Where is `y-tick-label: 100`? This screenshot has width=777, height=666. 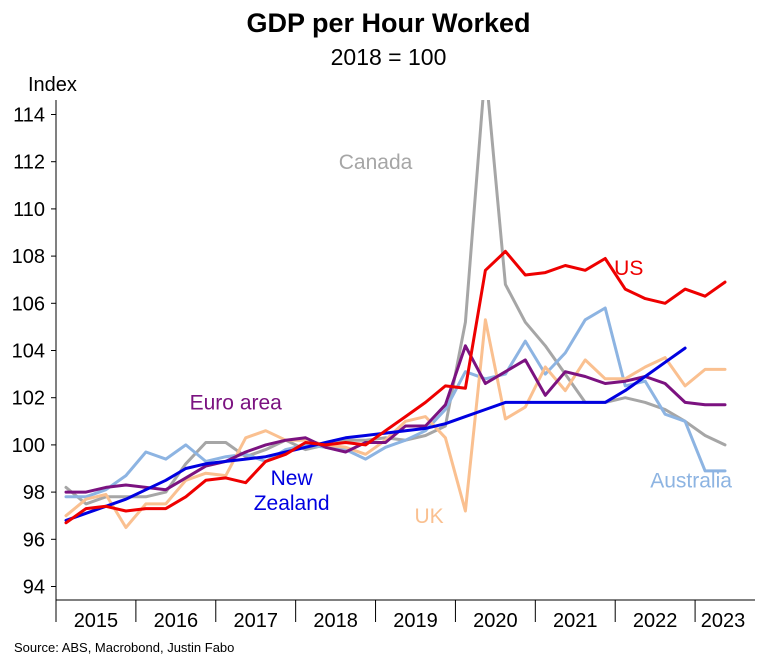 y-tick-label: 100 is located at coordinates (28, 446).